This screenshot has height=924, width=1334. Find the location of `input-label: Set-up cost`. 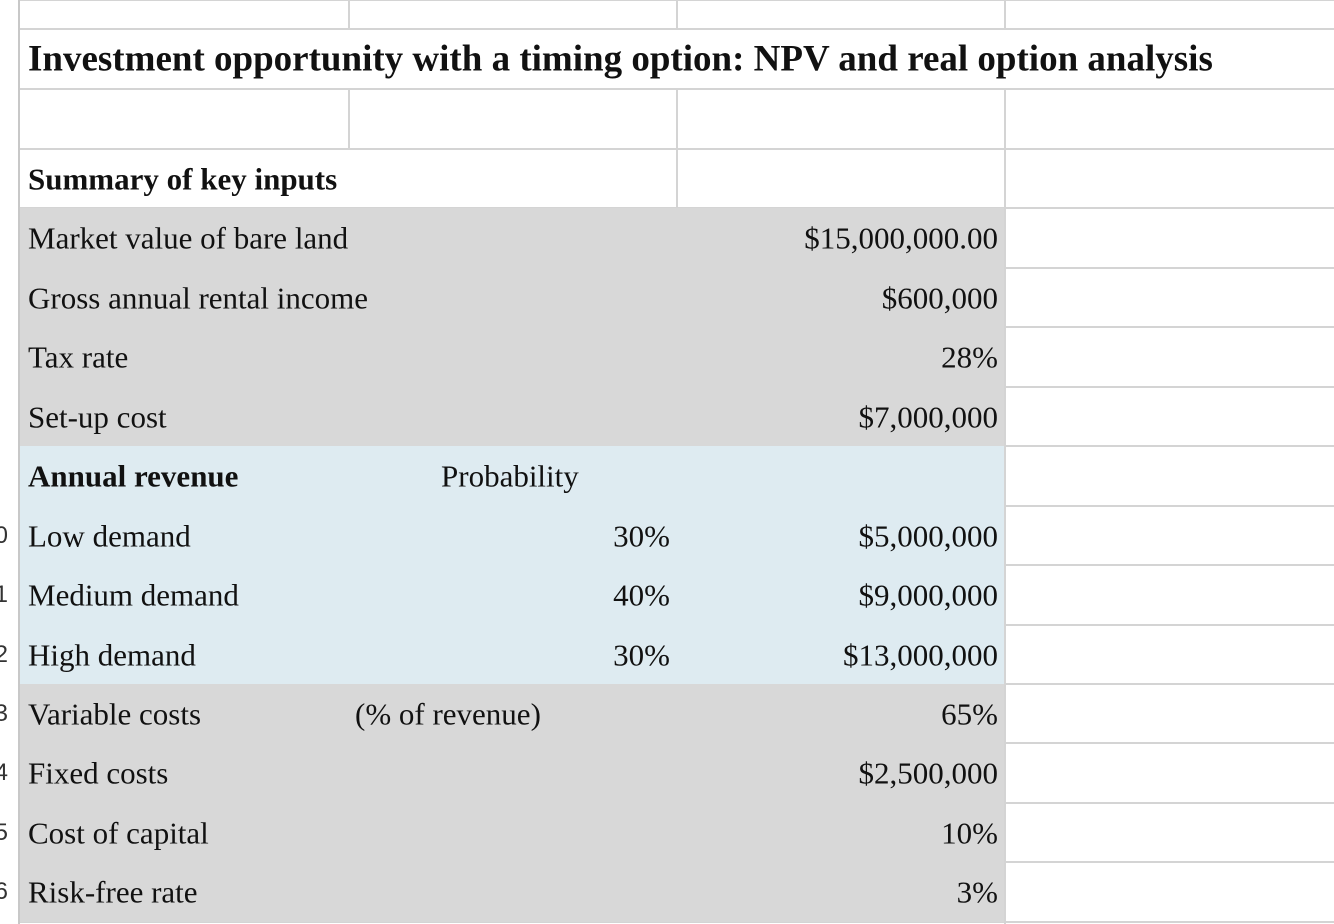

input-label: Set-up cost is located at coordinates (97, 416).